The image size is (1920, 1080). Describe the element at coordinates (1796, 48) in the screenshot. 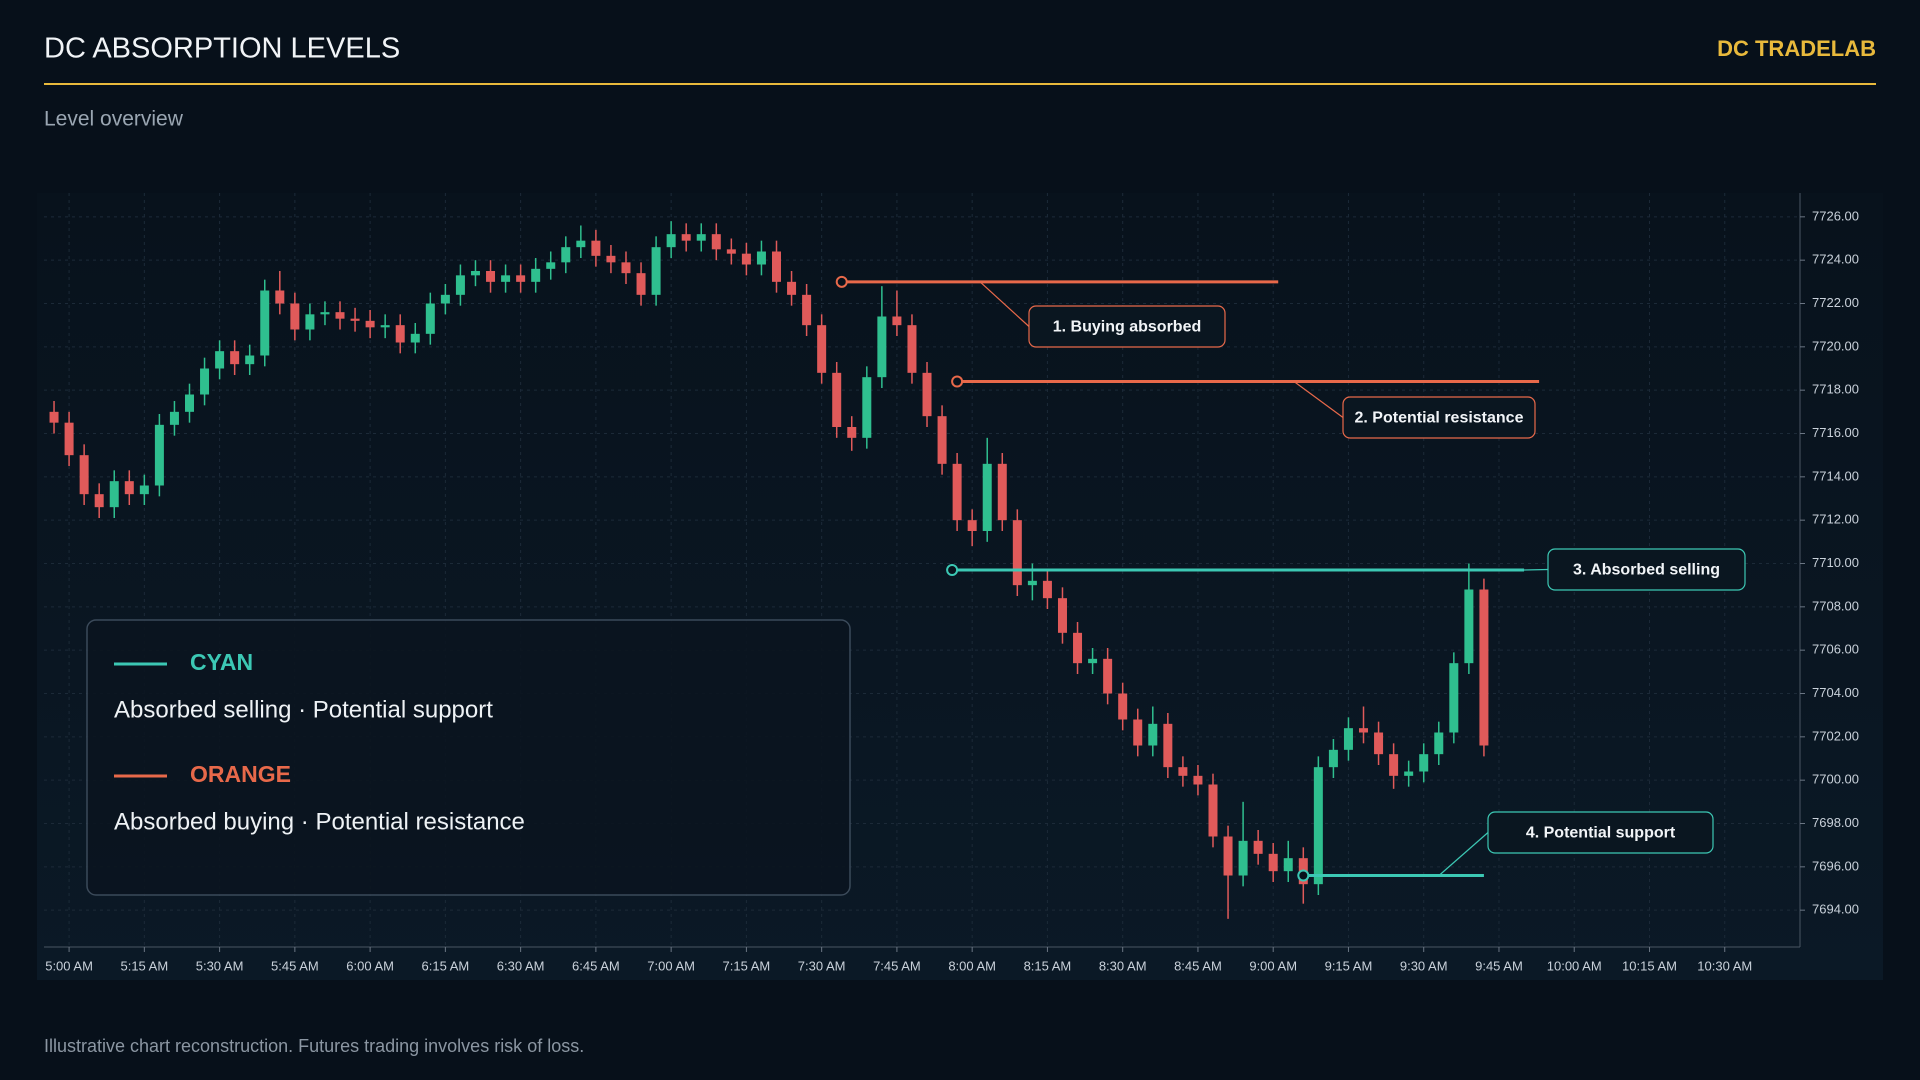

I see `brand: DC TRADELAB` at that location.